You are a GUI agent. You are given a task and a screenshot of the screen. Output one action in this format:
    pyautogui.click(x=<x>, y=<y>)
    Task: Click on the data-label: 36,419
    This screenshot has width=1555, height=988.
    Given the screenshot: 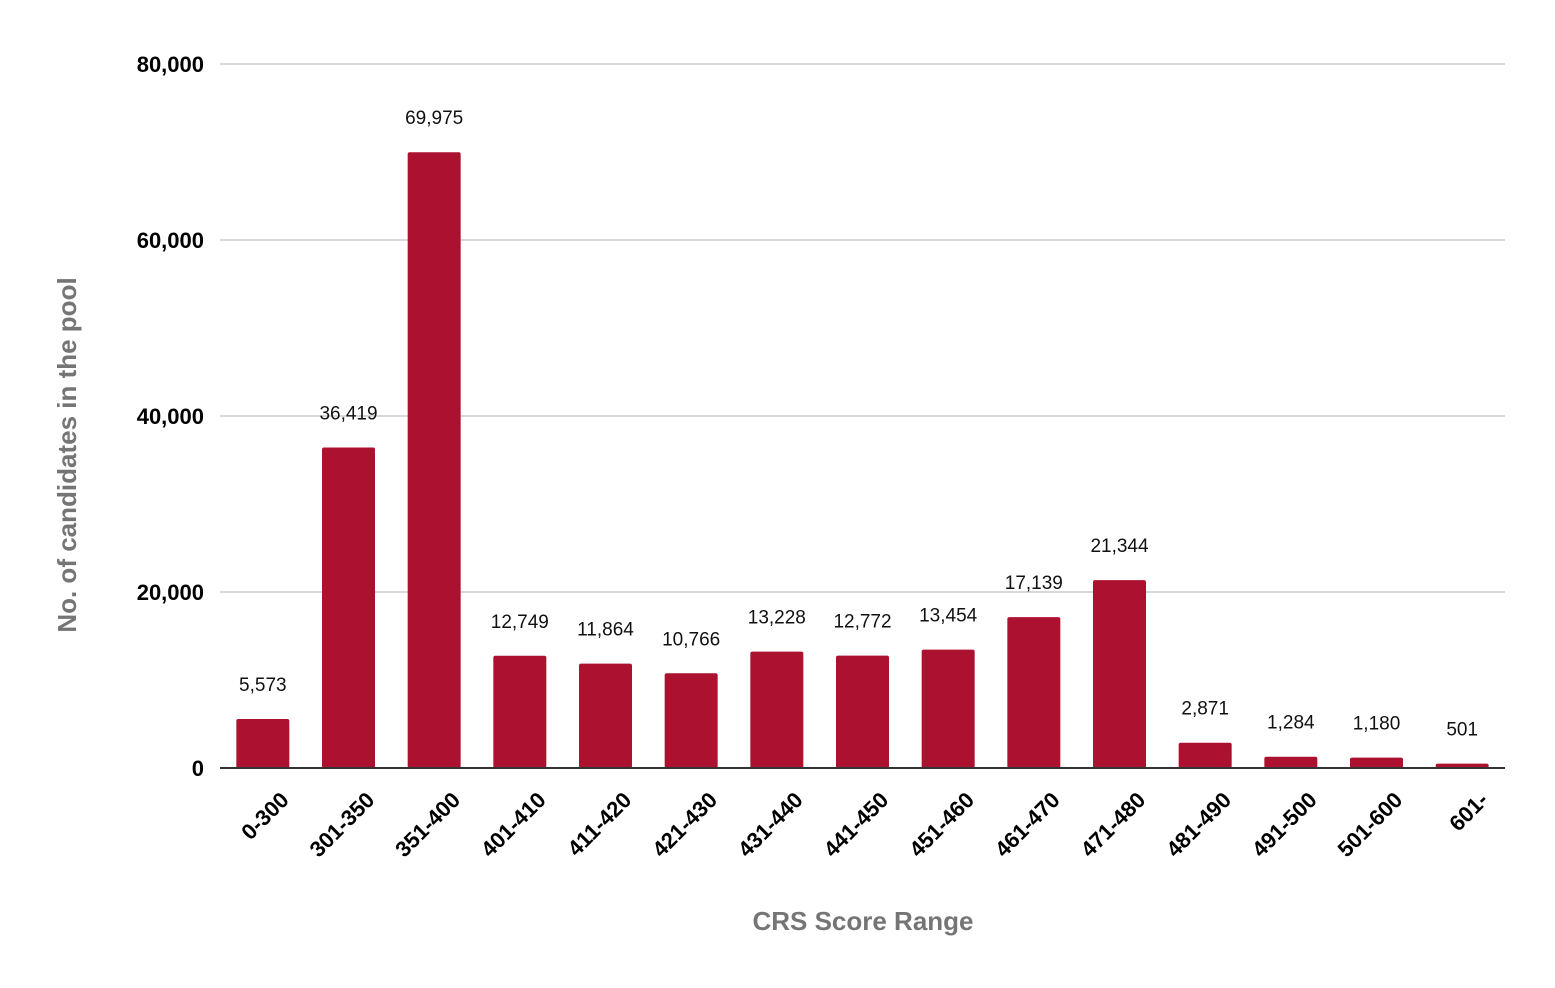 What is the action you would take?
    pyautogui.click(x=348, y=414)
    